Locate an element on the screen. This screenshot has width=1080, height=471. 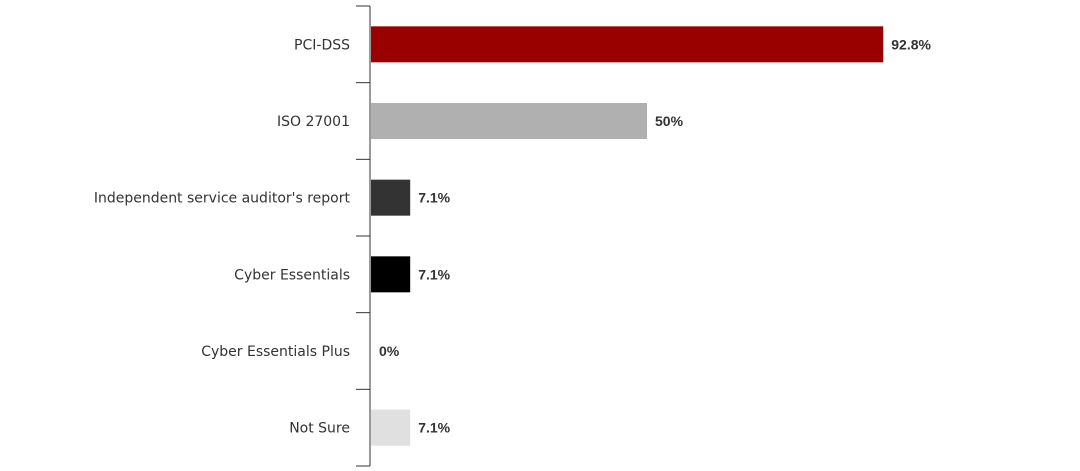
value-label: 92.8% is located at coordinates (911, 44).